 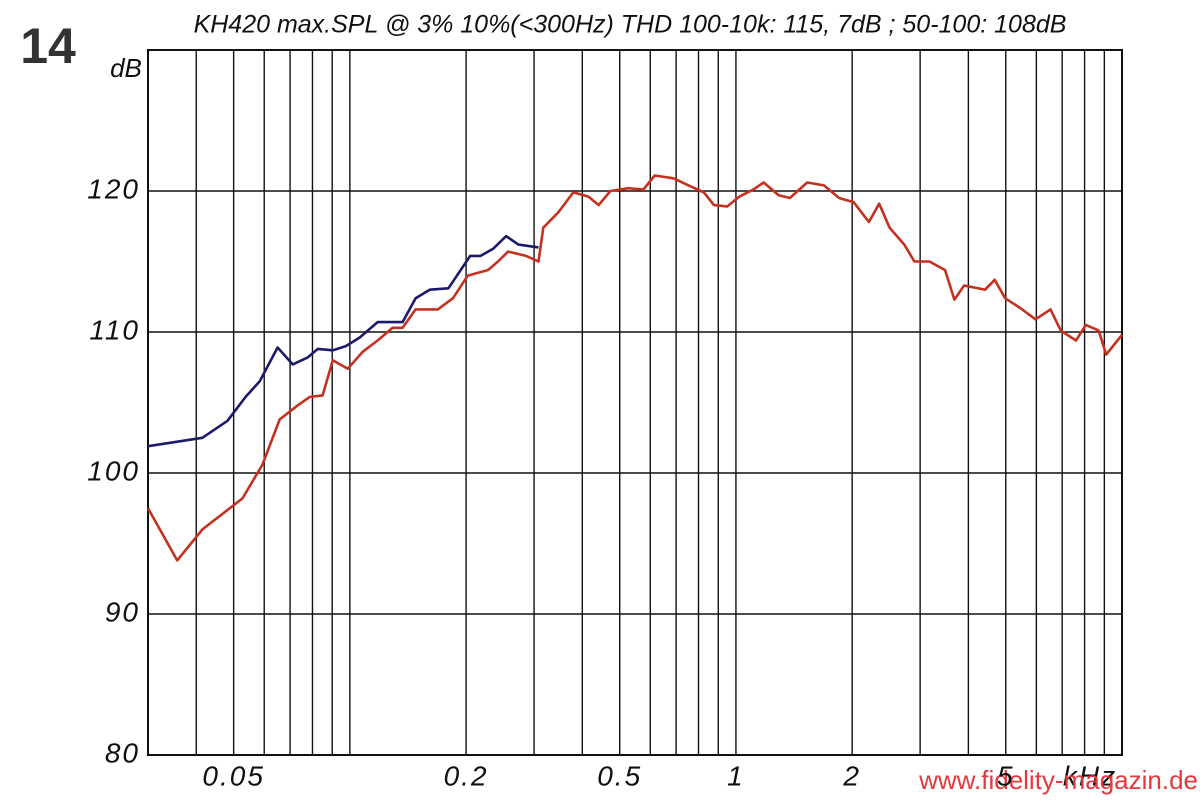 What do you see at coordinates (736, 775) in the screenshot?
I see `x-tick-label: 1` at bounding box center [736, 775].